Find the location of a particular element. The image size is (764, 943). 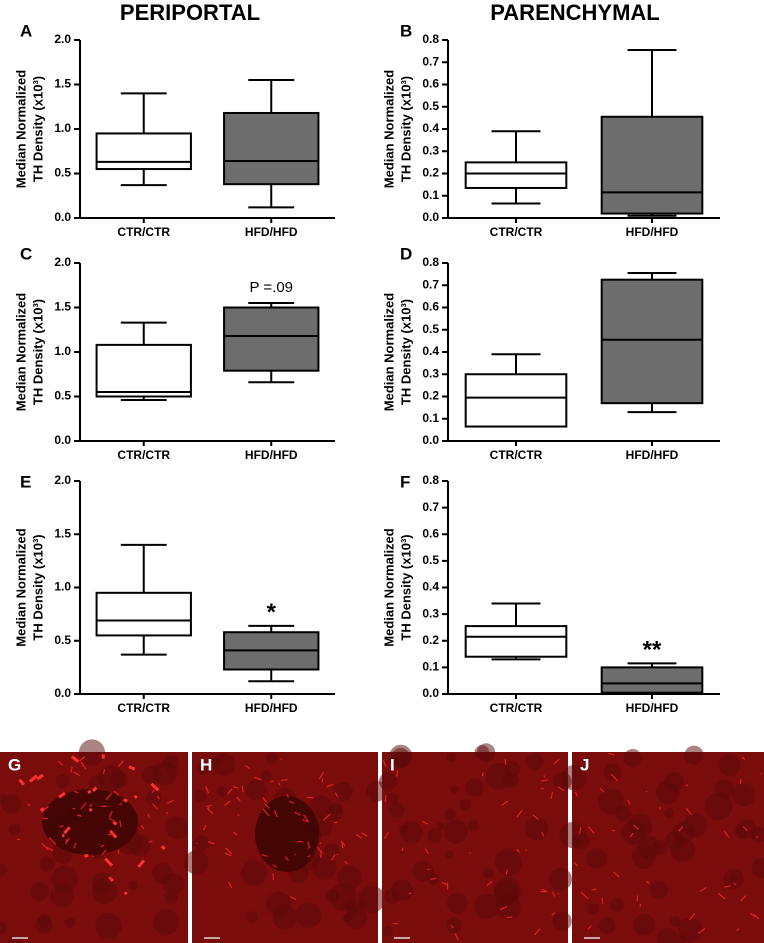

micrograph is located at coordinates (286, 847).